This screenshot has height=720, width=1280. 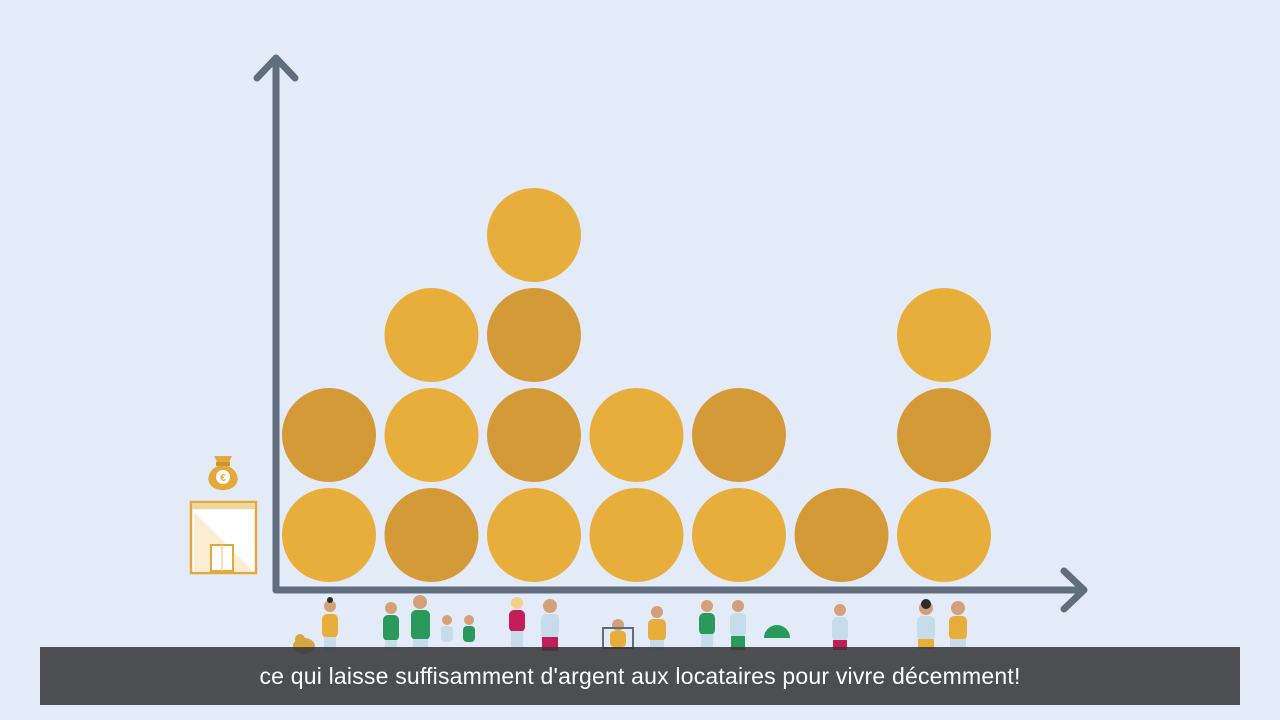 I want to click on couple-group, so click(x=534, y=624).